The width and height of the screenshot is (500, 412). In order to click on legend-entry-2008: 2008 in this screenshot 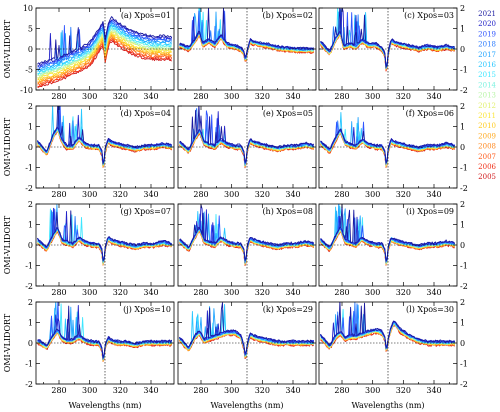, I will do `click(487, 147)`.